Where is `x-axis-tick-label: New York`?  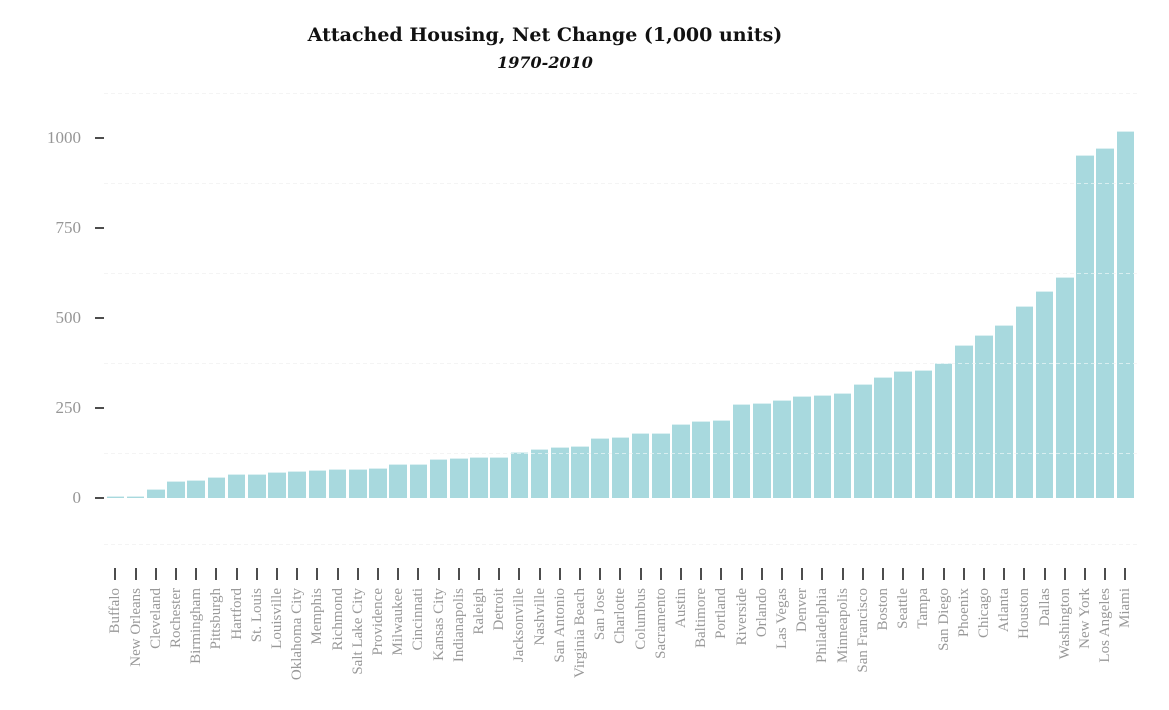 x-axis-tick-label: New York is located at coordinates (1085, 618).